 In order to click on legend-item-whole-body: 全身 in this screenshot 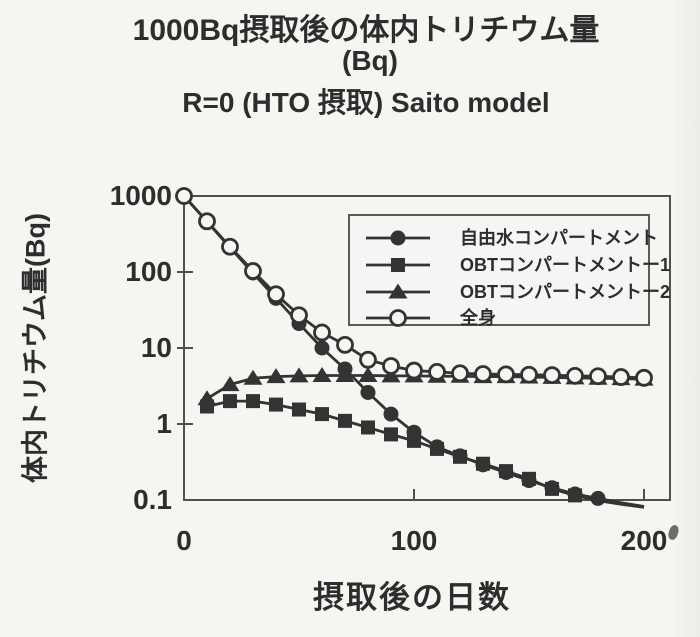, I will do `click(430, 318)`.